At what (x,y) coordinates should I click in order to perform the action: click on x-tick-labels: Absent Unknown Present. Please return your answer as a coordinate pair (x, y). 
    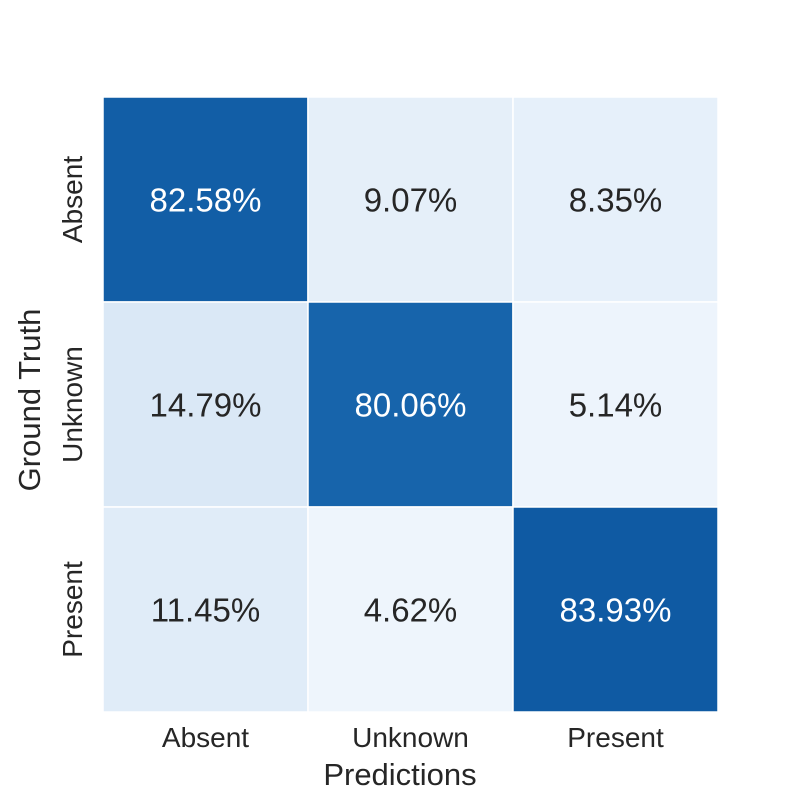
    Looking at the image, I should click on (413, 737).